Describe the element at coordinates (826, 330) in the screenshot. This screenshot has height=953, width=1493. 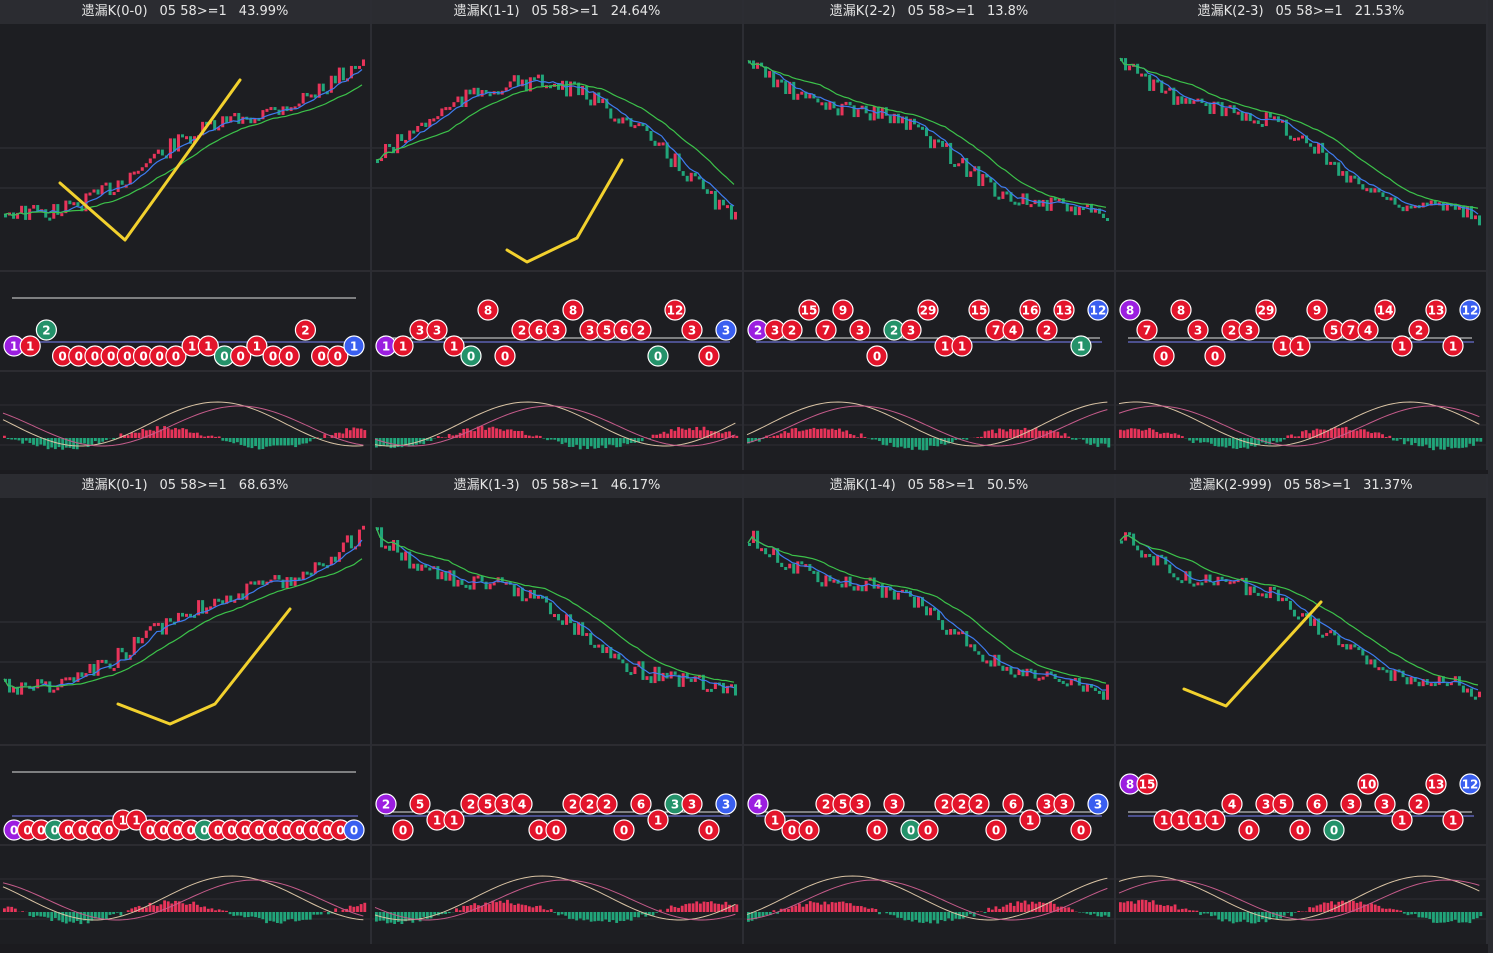
I see `miss-count-badge: 7` at that location.